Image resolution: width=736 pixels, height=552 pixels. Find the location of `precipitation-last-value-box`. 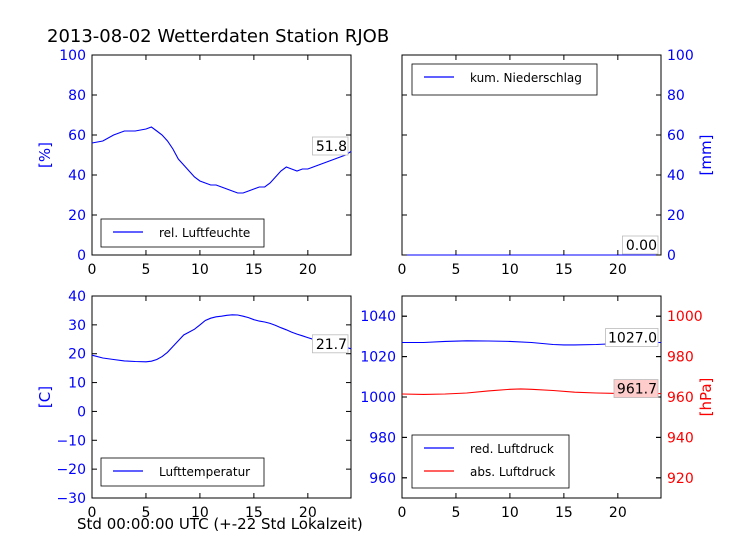

precipitation-last-value-box is located at coordinates (640, 245).